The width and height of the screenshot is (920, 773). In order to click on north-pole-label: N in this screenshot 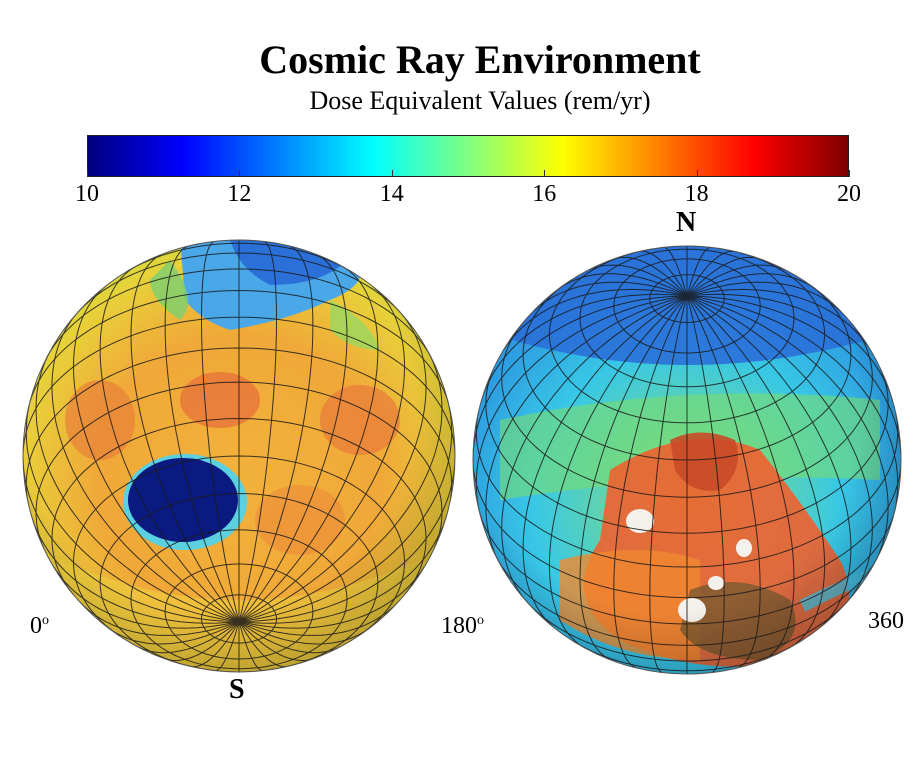, I will do `click(686, 222)`.